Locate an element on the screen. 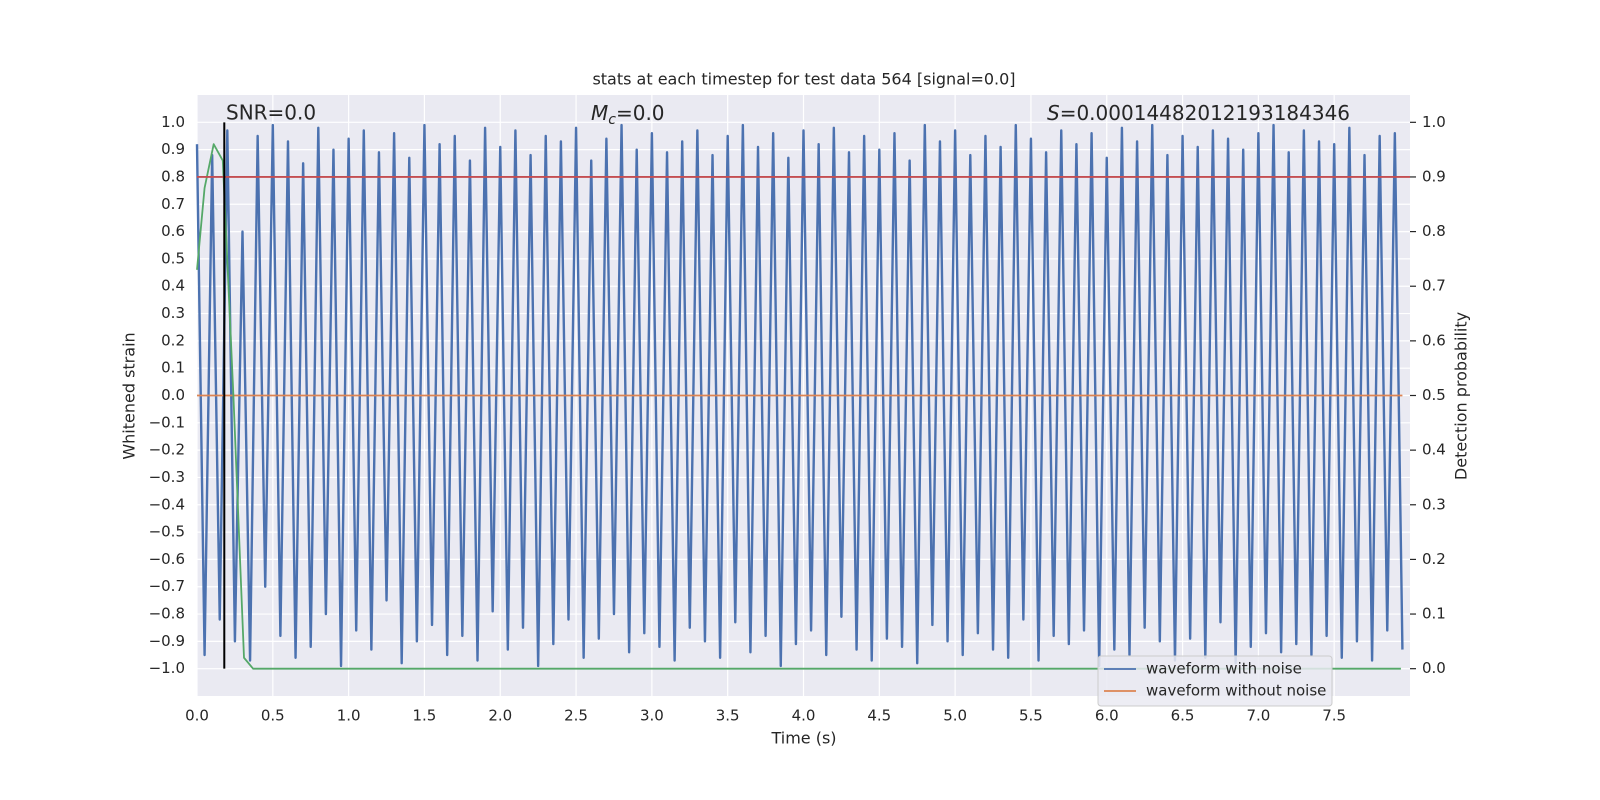  x-tick-label: 6.0 is located at coordinates (1107, 716).